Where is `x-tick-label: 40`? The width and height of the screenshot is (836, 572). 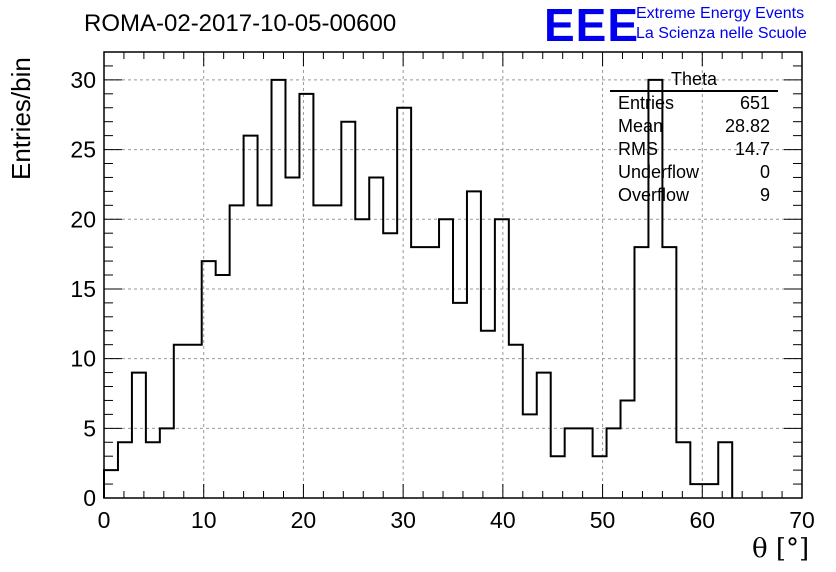
x-tick-label: 40 is located at coordinates (503, 520).